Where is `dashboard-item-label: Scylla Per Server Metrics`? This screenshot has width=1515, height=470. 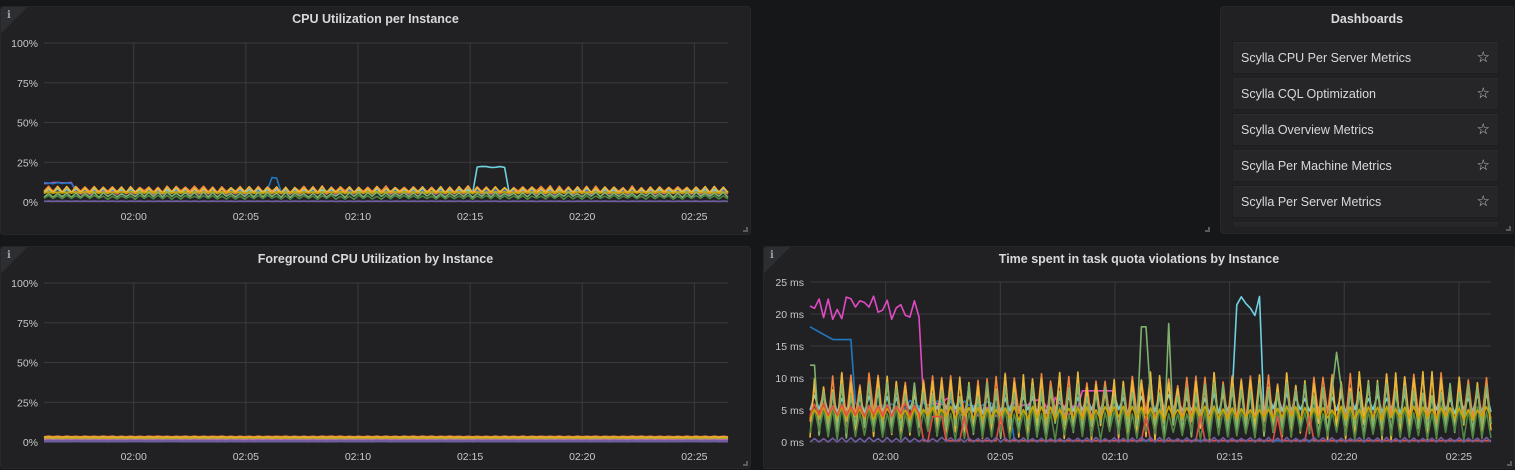 dashboard-item-label: Scylla Per Server Metrics is located at coordinates (1311, 201).